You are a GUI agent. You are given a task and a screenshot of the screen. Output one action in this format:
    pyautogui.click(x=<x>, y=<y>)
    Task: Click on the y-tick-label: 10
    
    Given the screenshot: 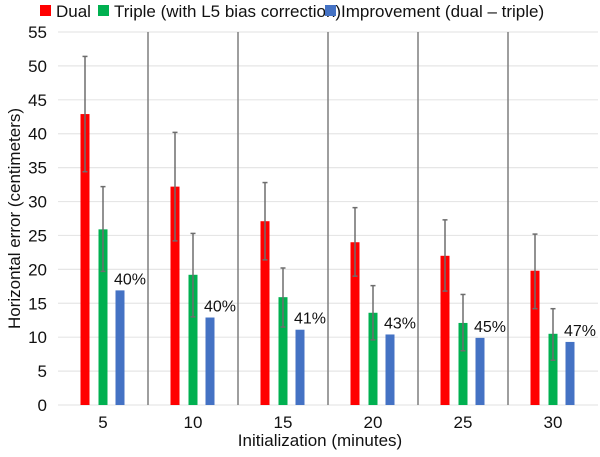 What is the action you would take?
    pyautogui.click(x=37, y=337)
    